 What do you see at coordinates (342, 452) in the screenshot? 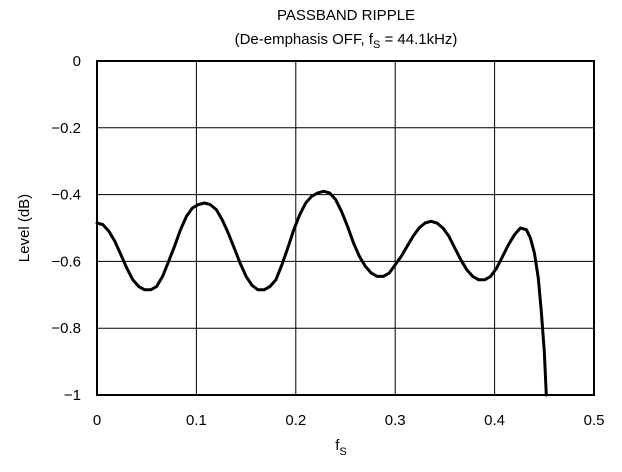
I see `x-axis-label-subscript: S` at bounding box center [342, 452].